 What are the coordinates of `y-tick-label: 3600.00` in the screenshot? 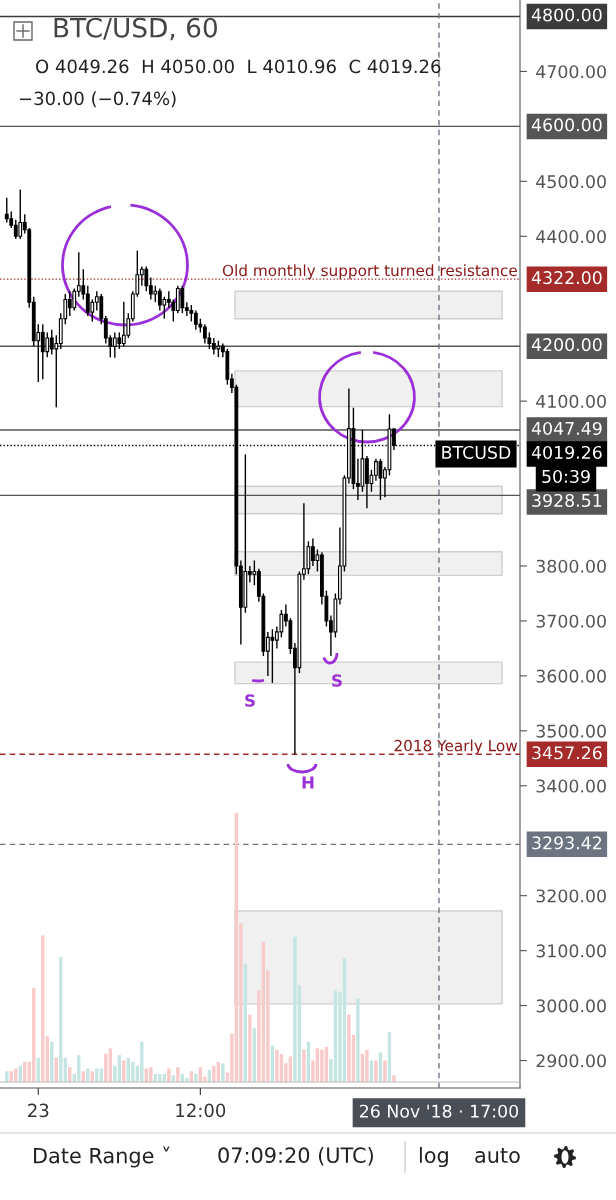 It's located at (571, 676).